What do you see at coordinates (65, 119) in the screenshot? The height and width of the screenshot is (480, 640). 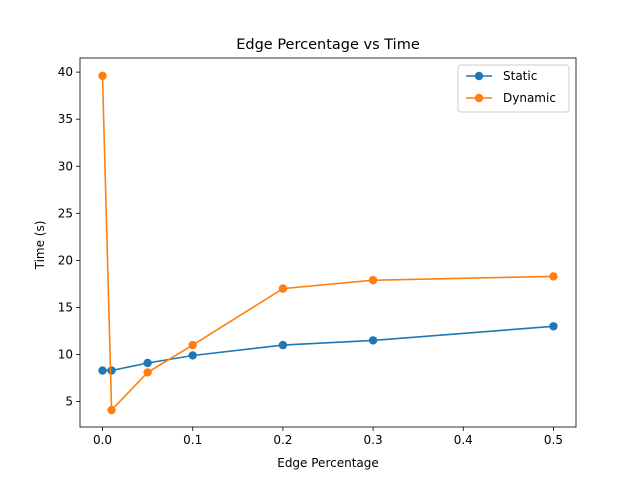 I see `y-tick-label: 35` at bounding box center [65, 119].